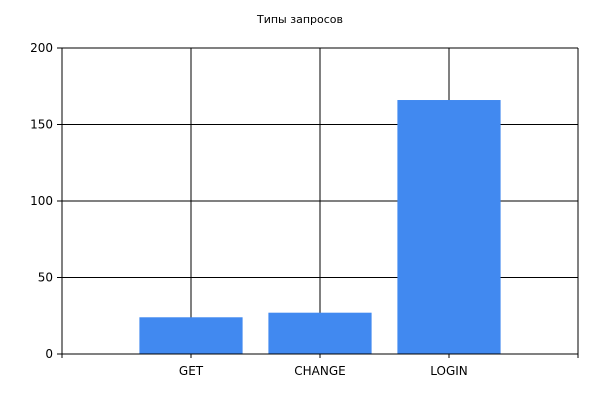 This screenshot has width=600, height=400. I want to click on x-tick-label-login: LOGIN, so click(449, 371).